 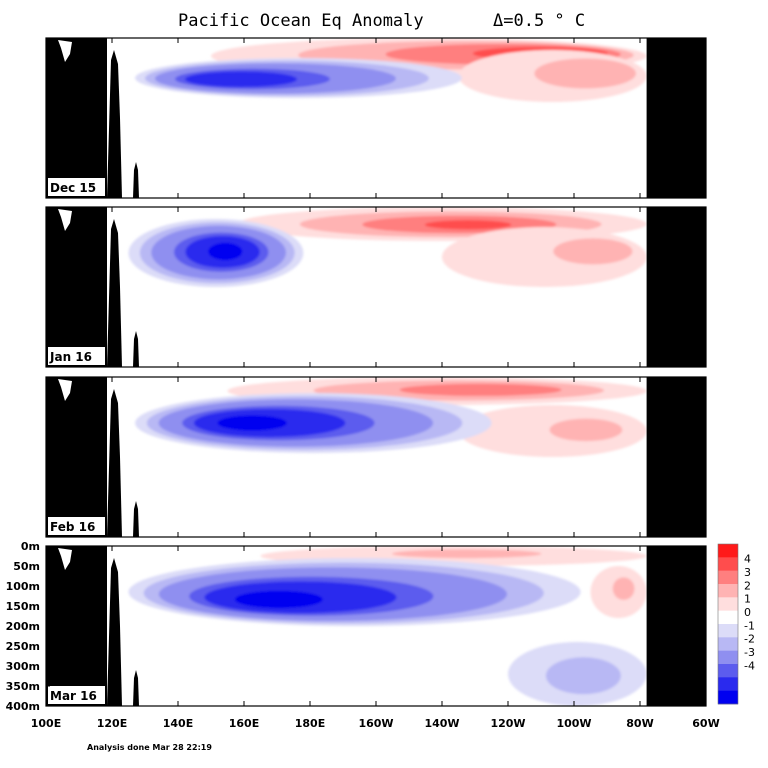 I want to click on colorbar-label: -1, so click(x=749, y=625).